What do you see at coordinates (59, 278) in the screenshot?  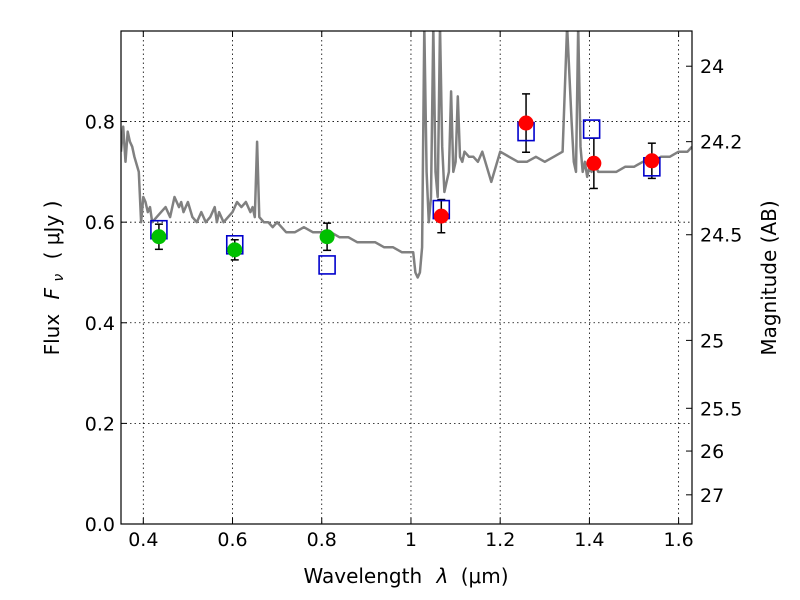 I see `y-axis-title-subscript: ν` at bounding box center [59, 278].